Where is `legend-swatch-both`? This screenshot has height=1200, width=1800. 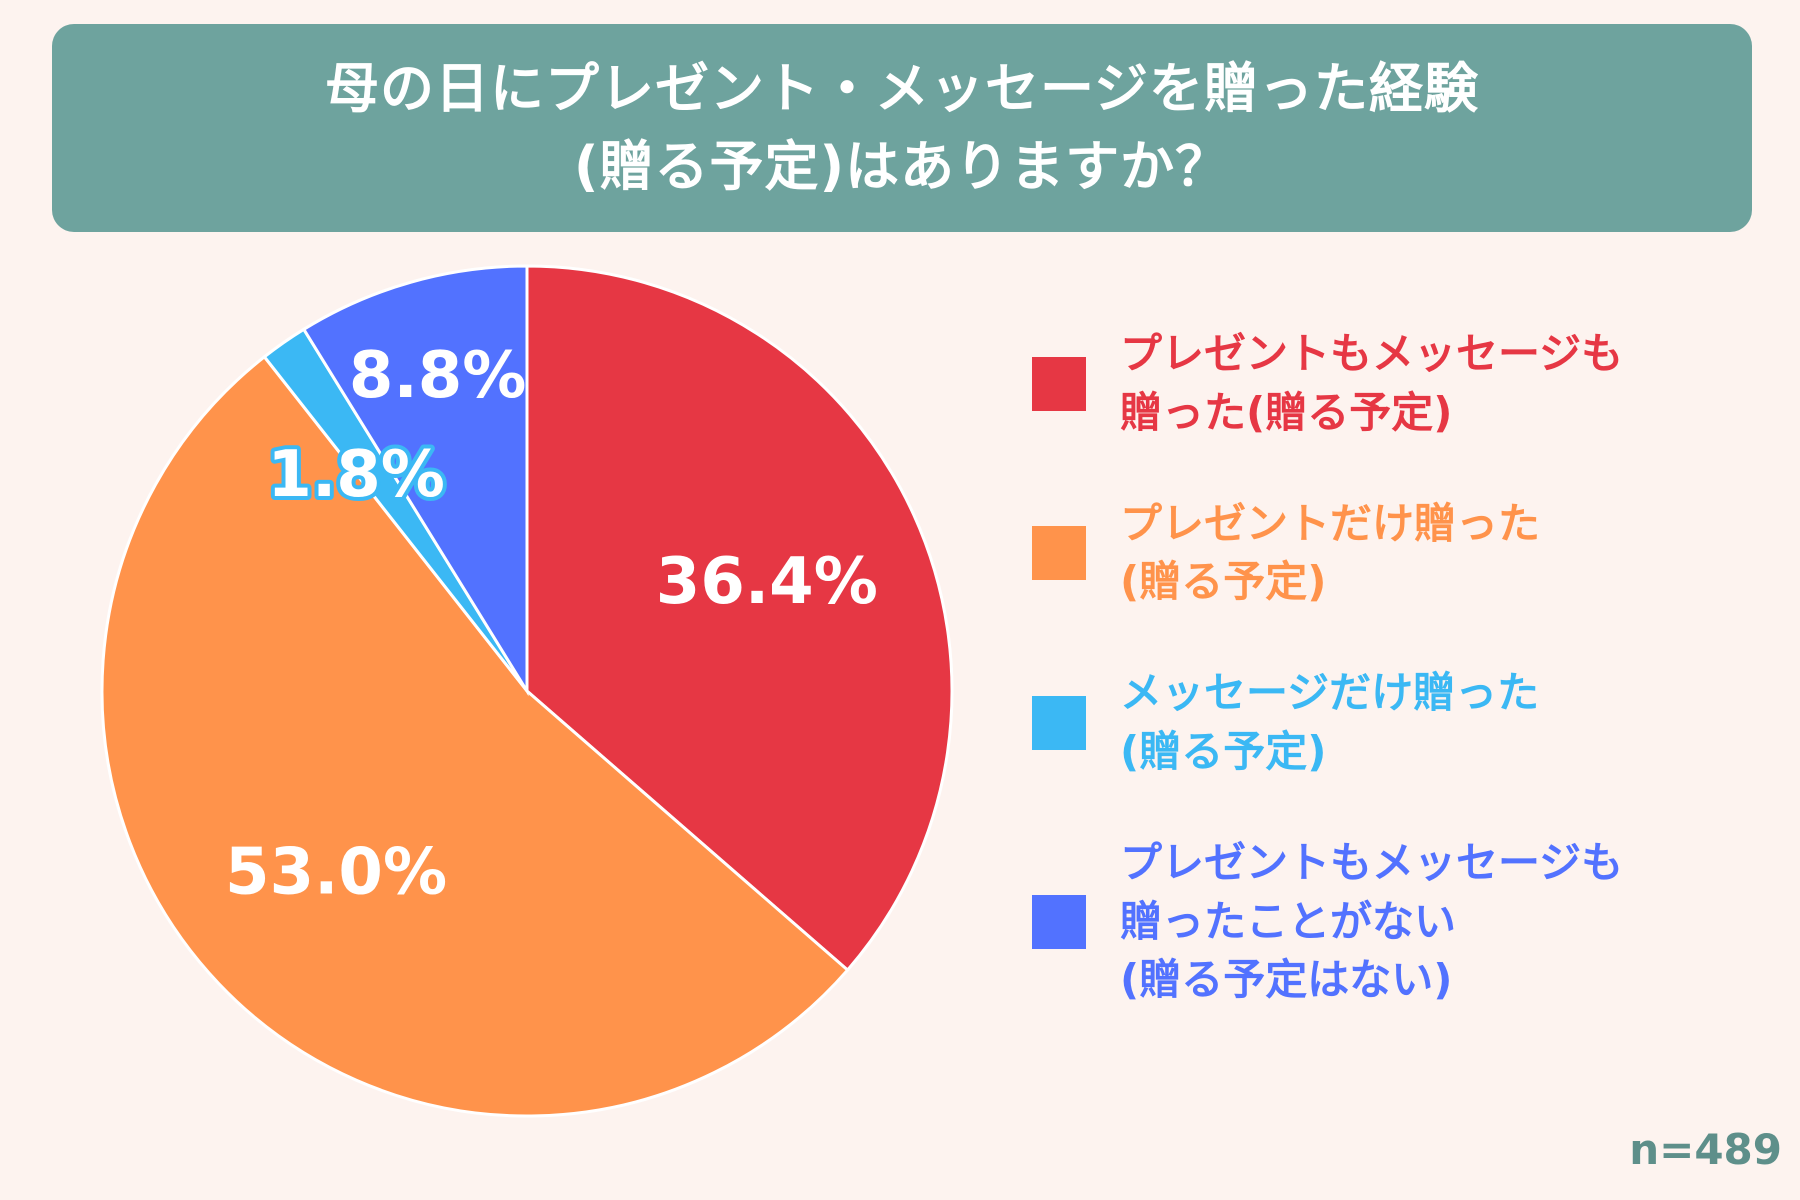
legend-swatch-both is located at coordinates (1059, 383).